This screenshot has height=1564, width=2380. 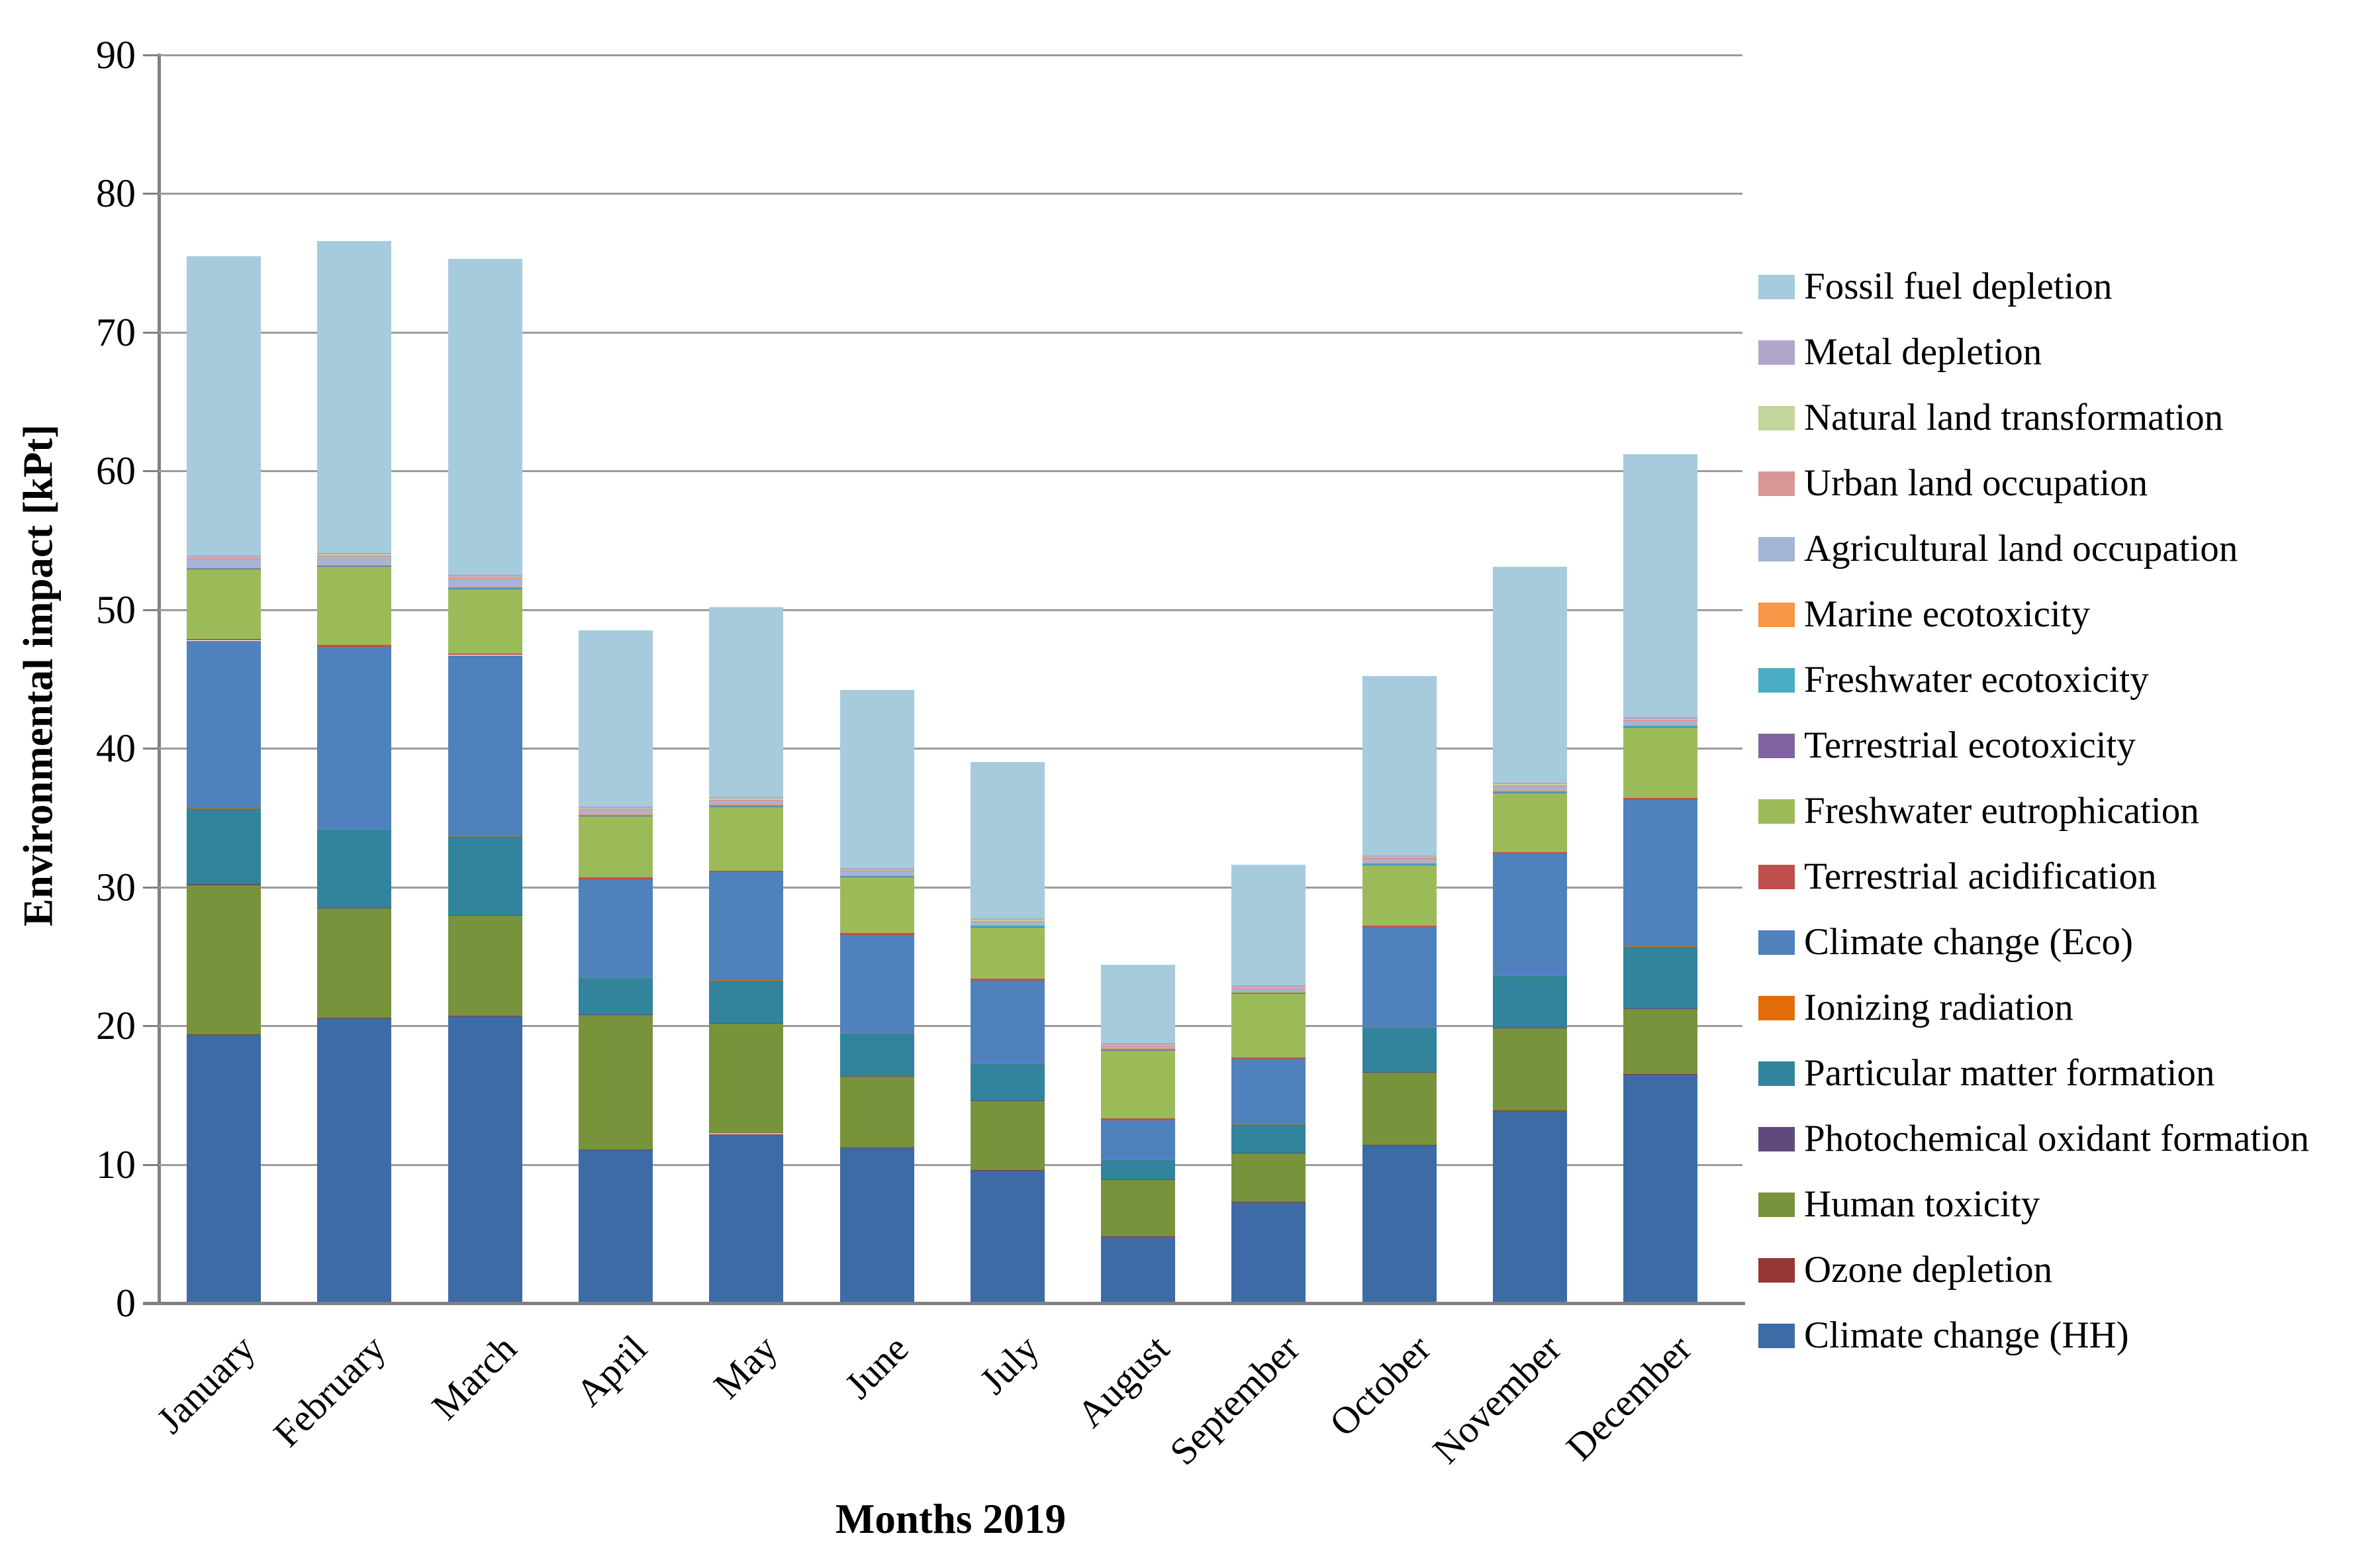 What do you see at coordinates (1976, 680) in the screenshot?
I see `legend-label: Freshwater ecotoxicity` at bounding box center [1976, 680].